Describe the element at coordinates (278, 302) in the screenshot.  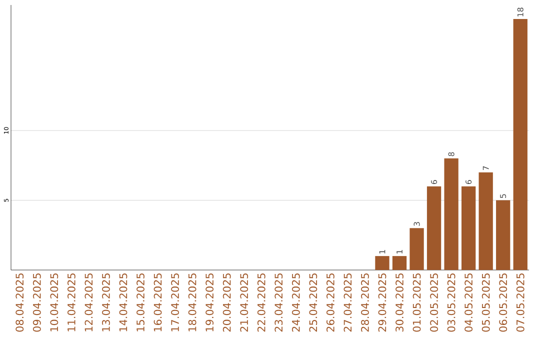
I see `x-tick-label: 23.04.2025` at that location.